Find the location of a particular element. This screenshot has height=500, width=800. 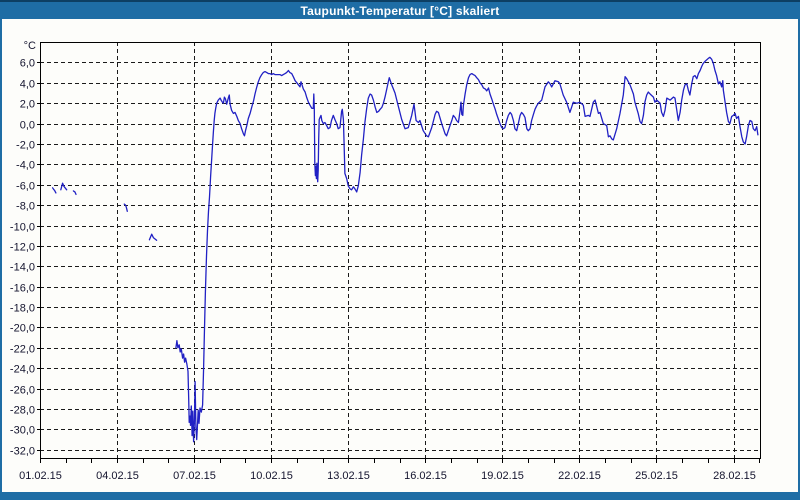

y-tick-label: -14,0 is located at coordinates (22, 268).